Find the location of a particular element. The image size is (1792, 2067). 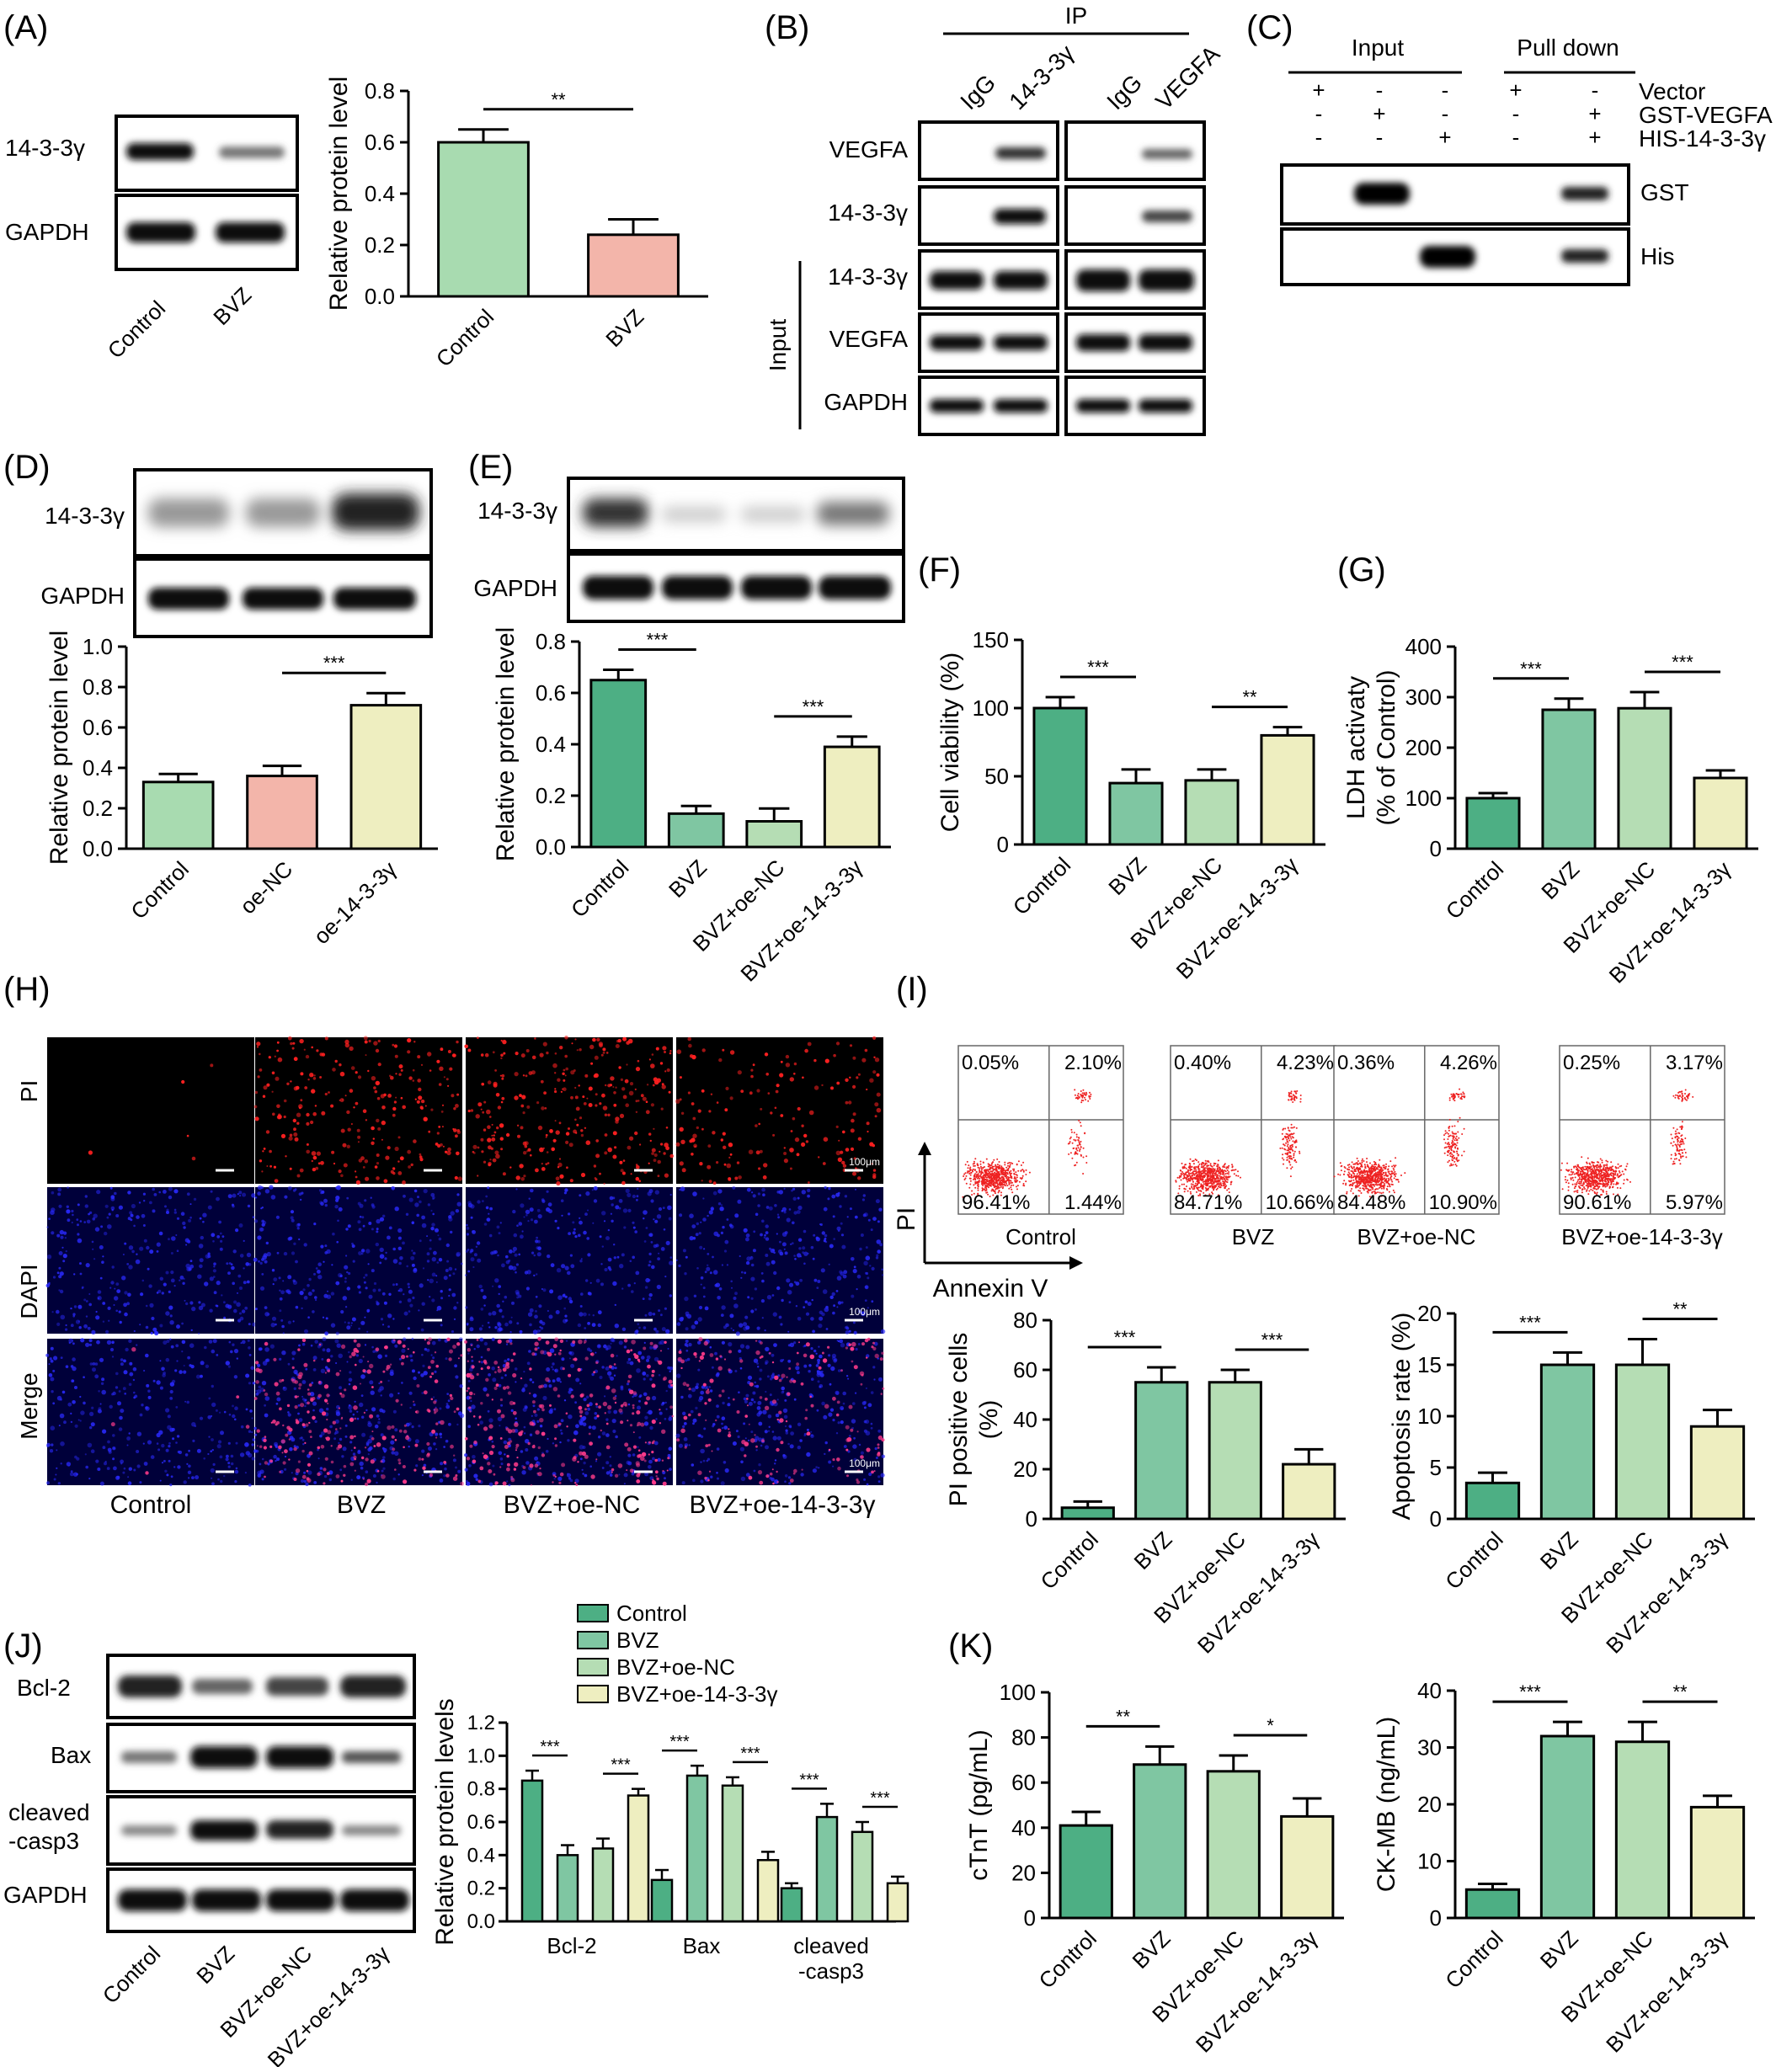

panel-d: (D) 14-3-3γ GAPDH is located at coordinates (218, 543).